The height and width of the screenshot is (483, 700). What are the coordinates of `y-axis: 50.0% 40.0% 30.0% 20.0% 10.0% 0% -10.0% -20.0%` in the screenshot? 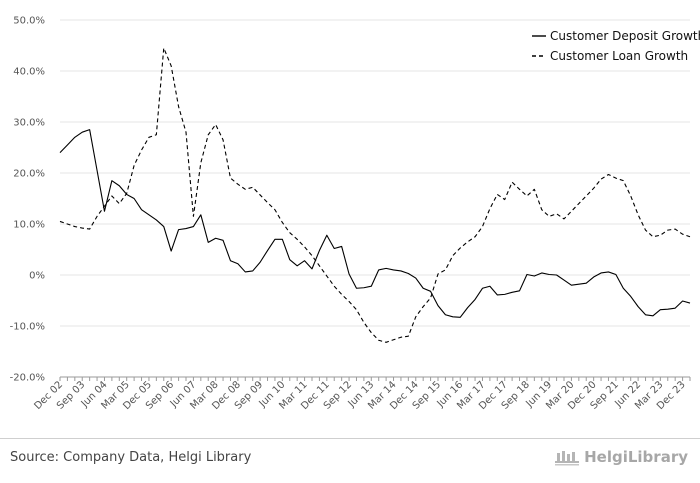 It's located at (27, 200).